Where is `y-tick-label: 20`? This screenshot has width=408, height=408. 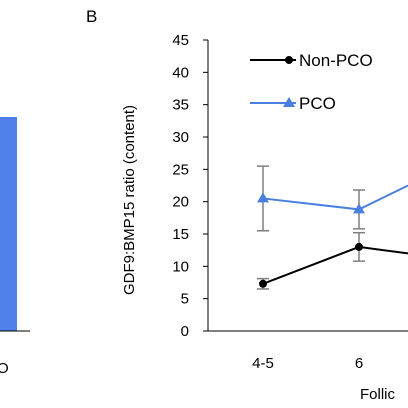
y-tick-label: 20 is located at coordinates (180, 202).